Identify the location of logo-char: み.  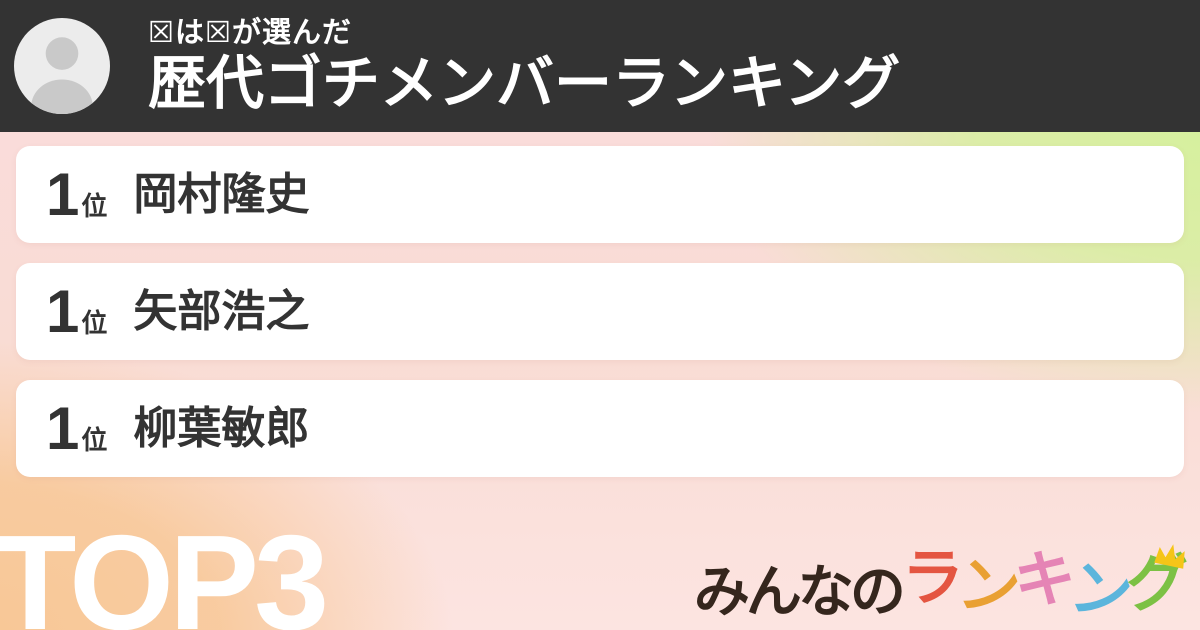
(721, 591).